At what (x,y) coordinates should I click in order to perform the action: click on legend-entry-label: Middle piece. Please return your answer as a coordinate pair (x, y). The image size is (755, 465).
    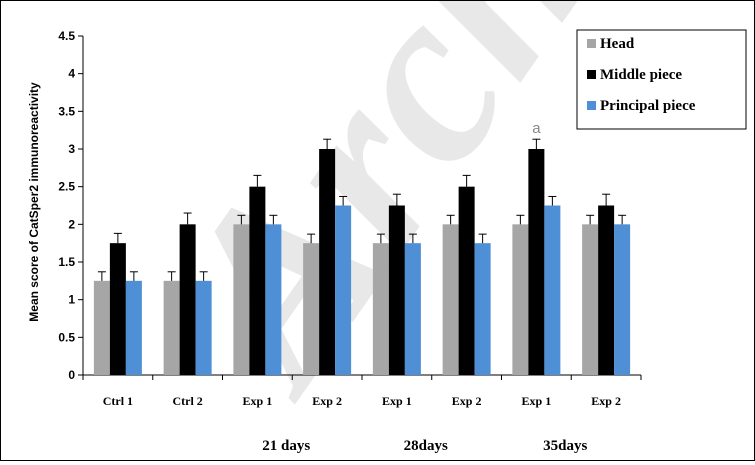
    Looking at the image, I should click on (641, 75).